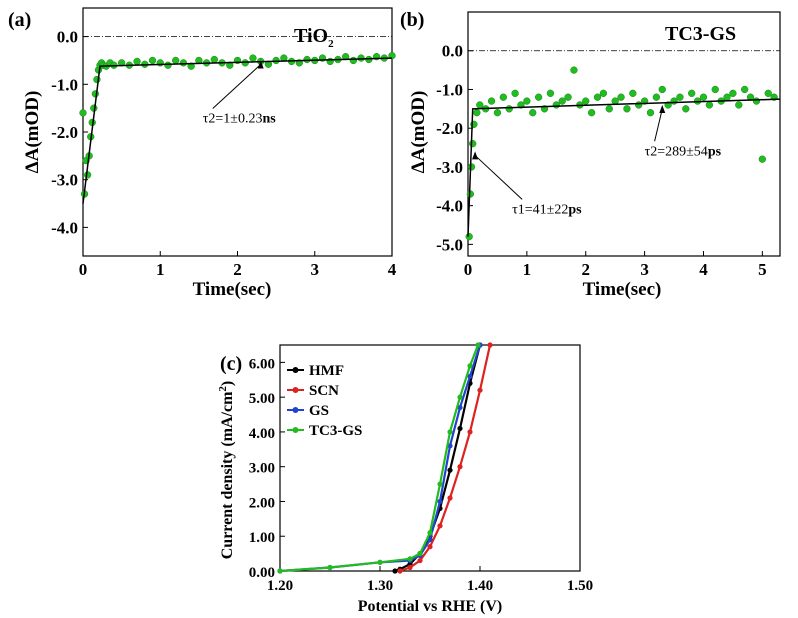 Image resolution: width=798 pixels, height=618 pixels. Describe the element at coordinates (319, 411) in the screenshot. I see `panel-c-legend-label: GS` at that location.